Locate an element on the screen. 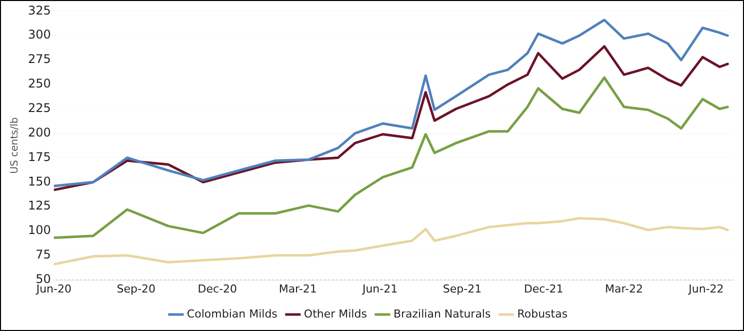  y-tick-label: 150 is located at coordinates (39, 181).